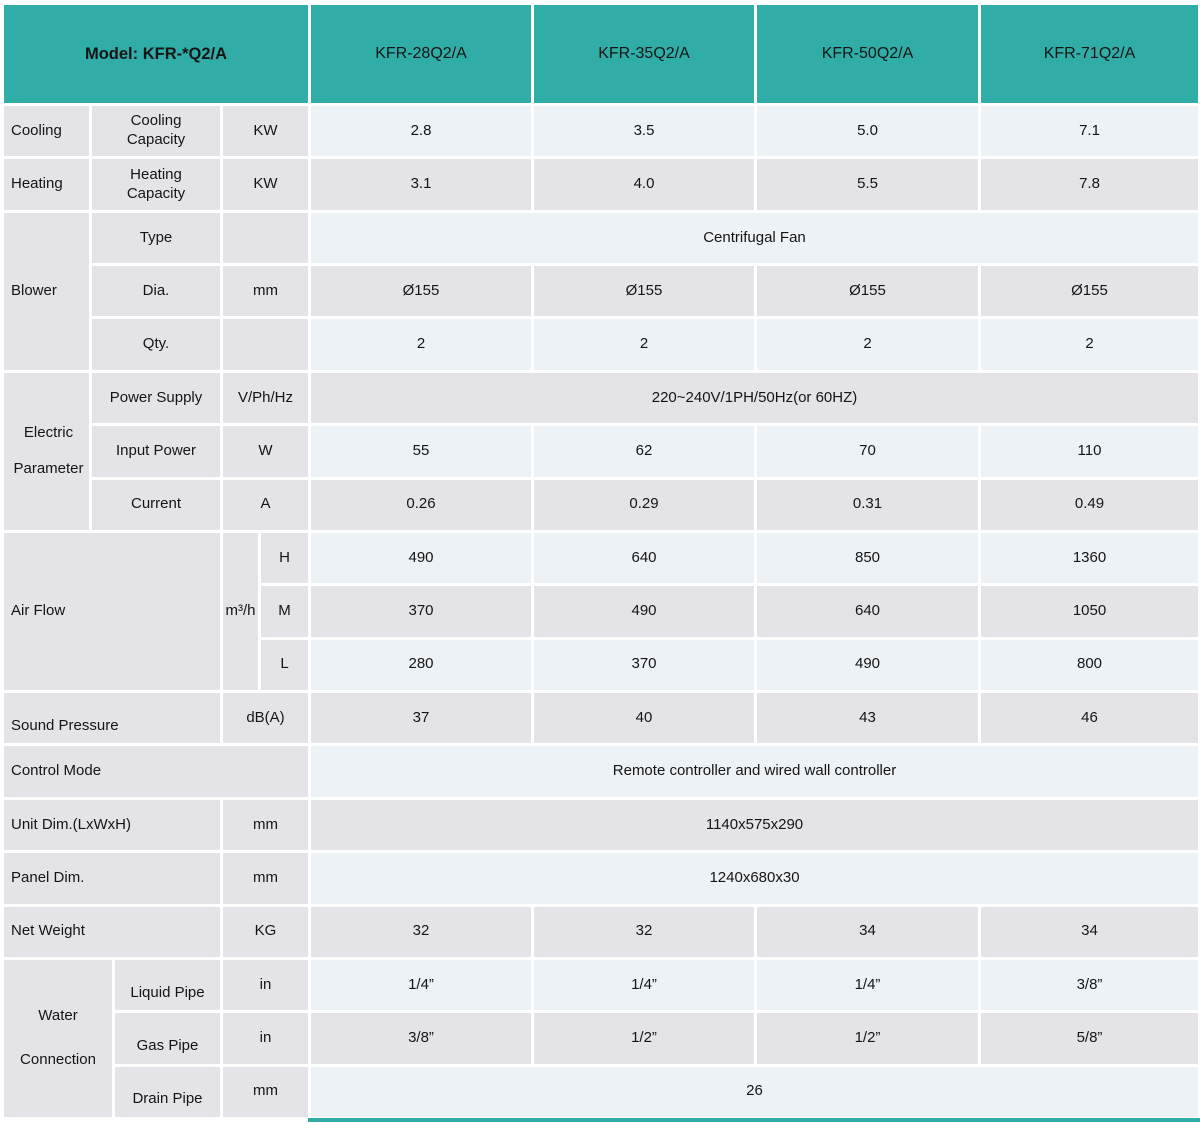 The image size is (1200, 1123). What do you see at coordinates (1089, 54) in the screenshot?
I see `column-header-kfr-71q2a: KFR-71Q2/A` at bounding box center [1089, 54].